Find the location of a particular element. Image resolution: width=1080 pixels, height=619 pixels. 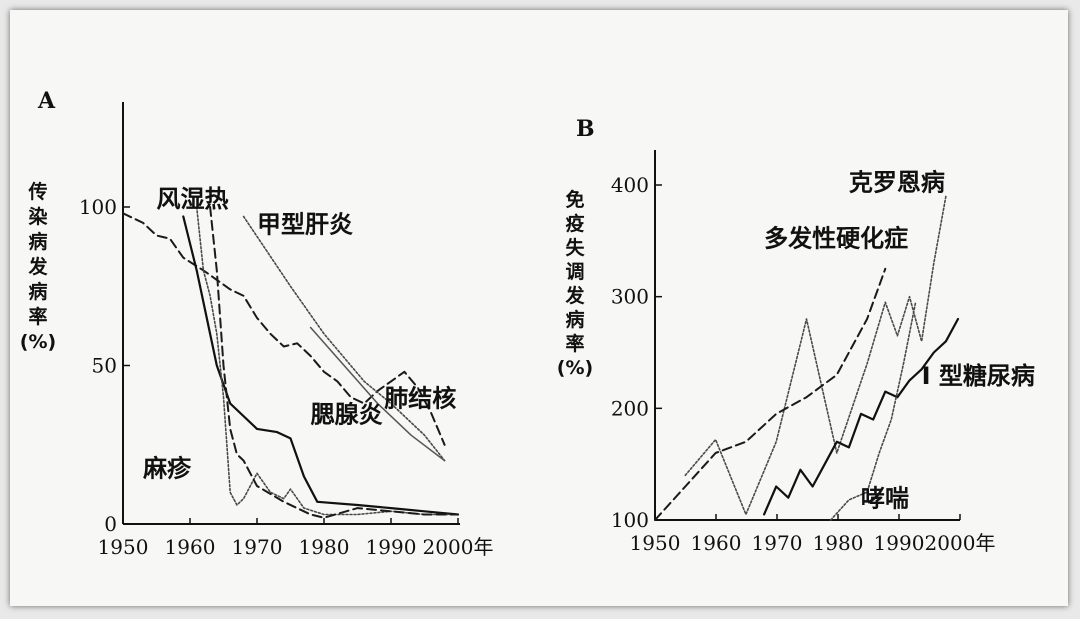

panel-b-y-tick-label: 200 is located at coordinates (630, 408).